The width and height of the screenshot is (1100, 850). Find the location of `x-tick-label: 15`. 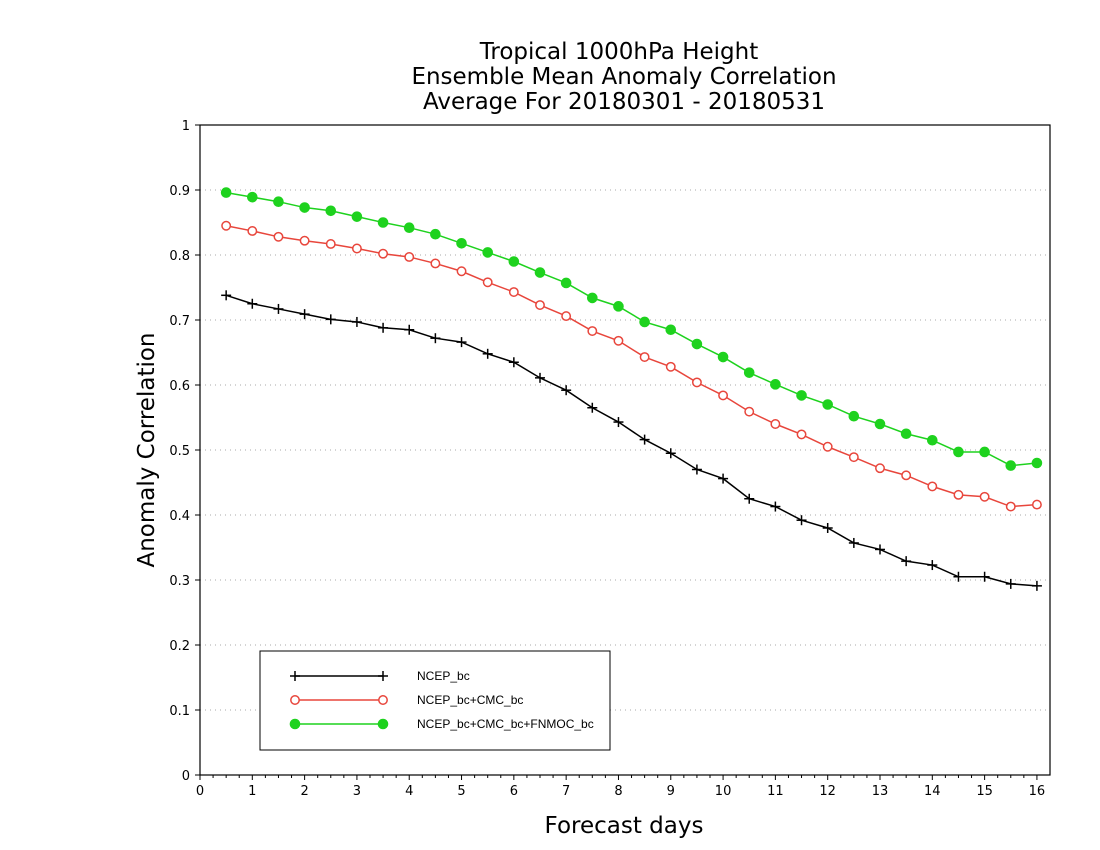

x-tick-label: 15 is located at coordinates (984, 791).